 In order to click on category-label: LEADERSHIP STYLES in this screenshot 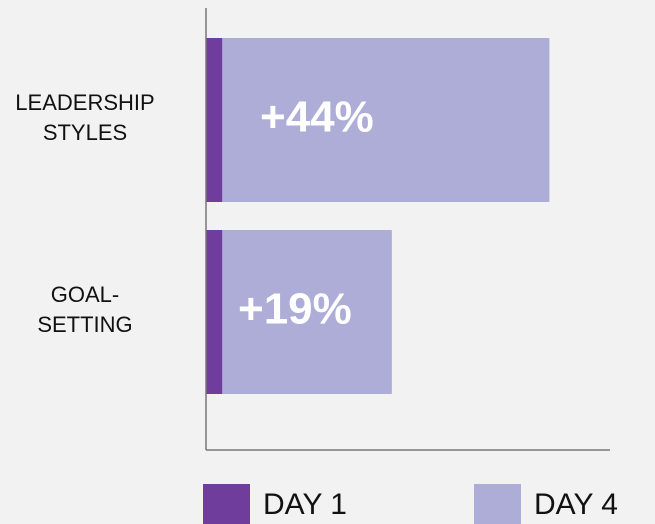, I will do `click(85, 117)`.